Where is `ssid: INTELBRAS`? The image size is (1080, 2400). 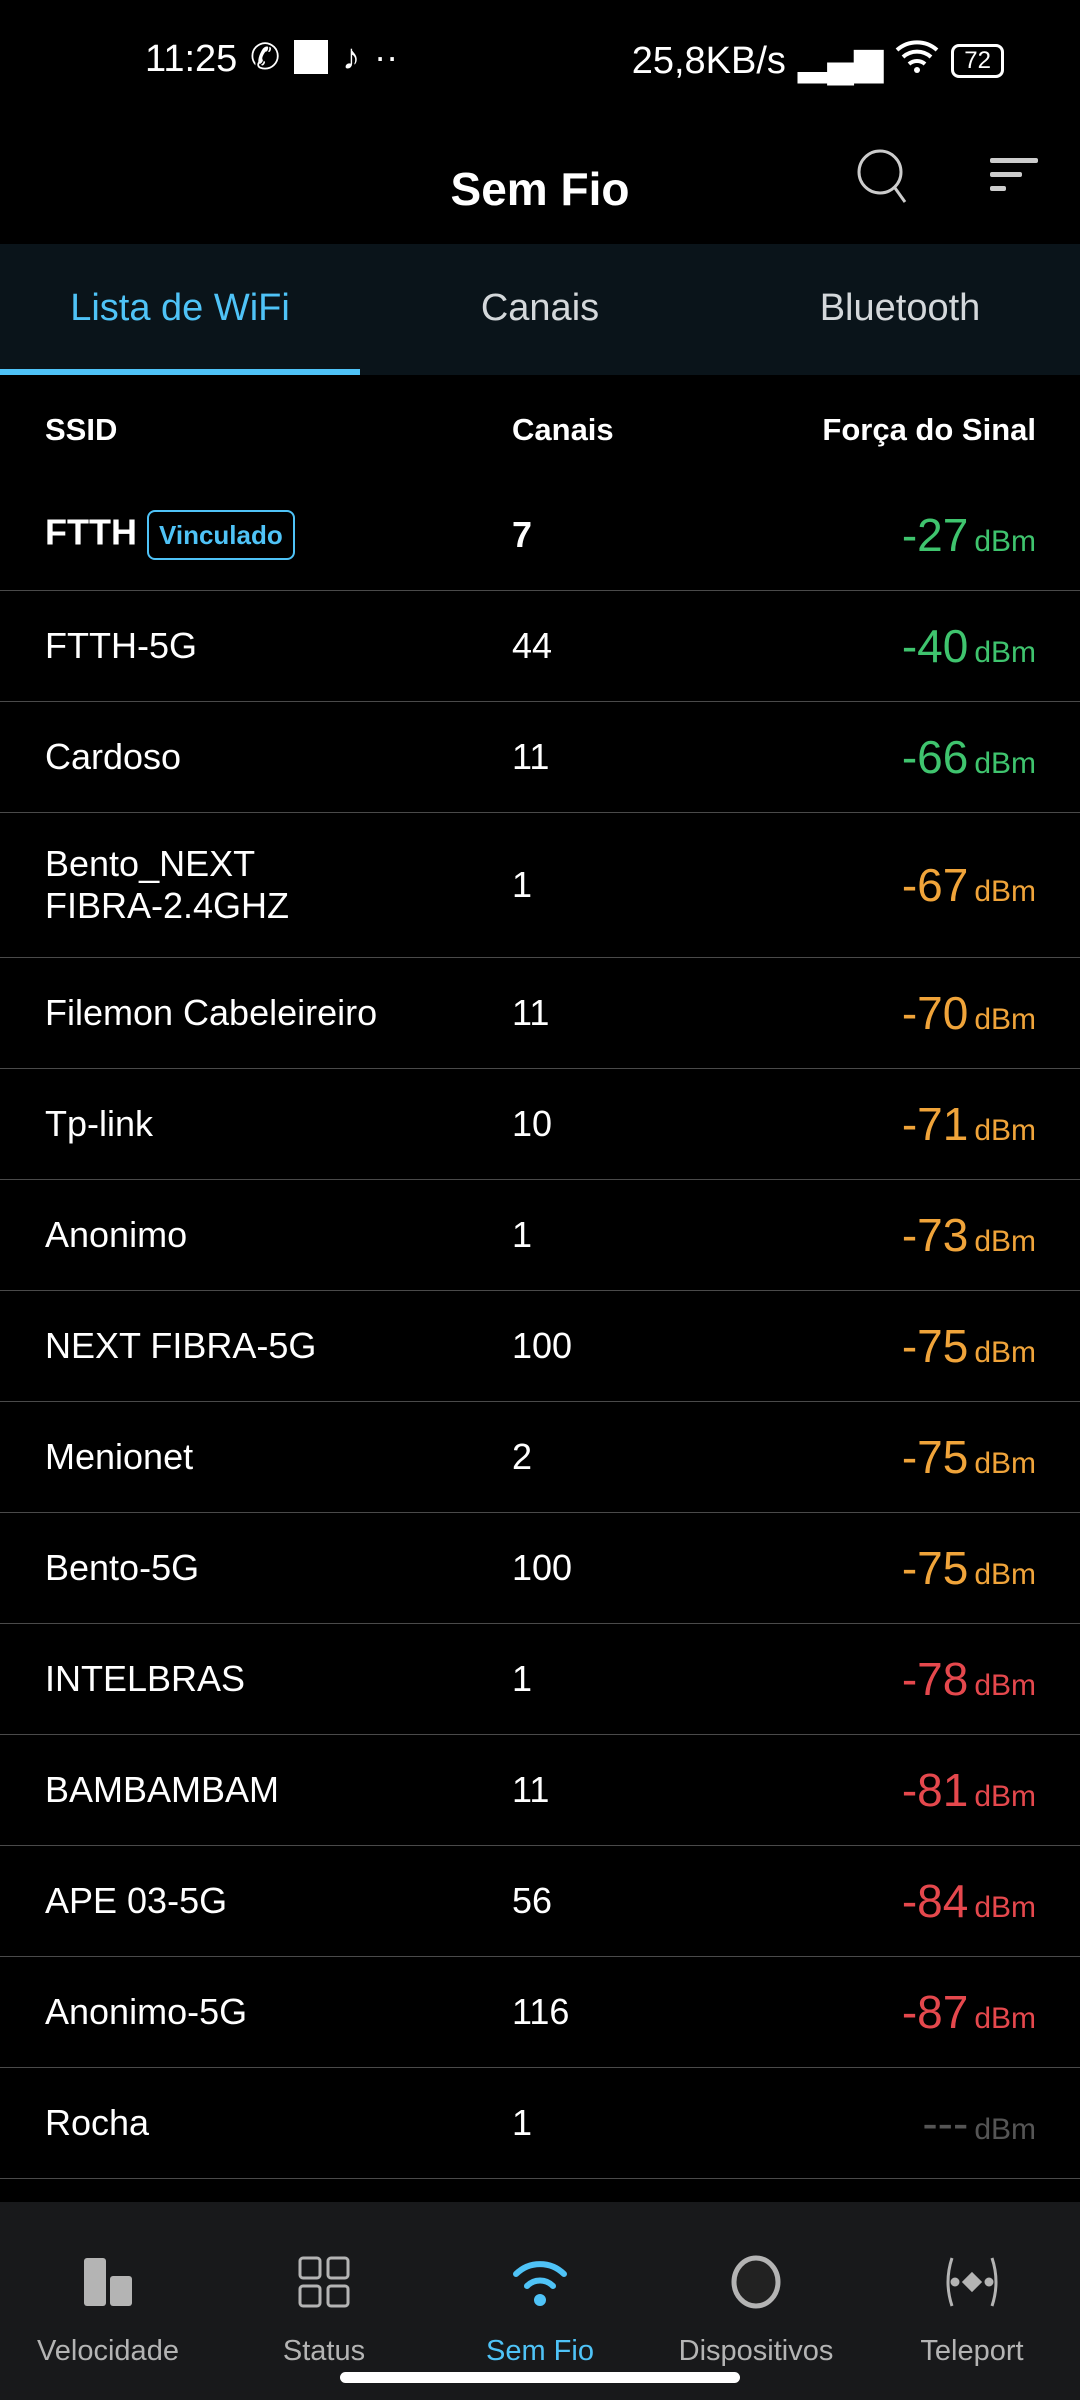
ssid: INTELBRAS is located at coordinates (145, 1679).